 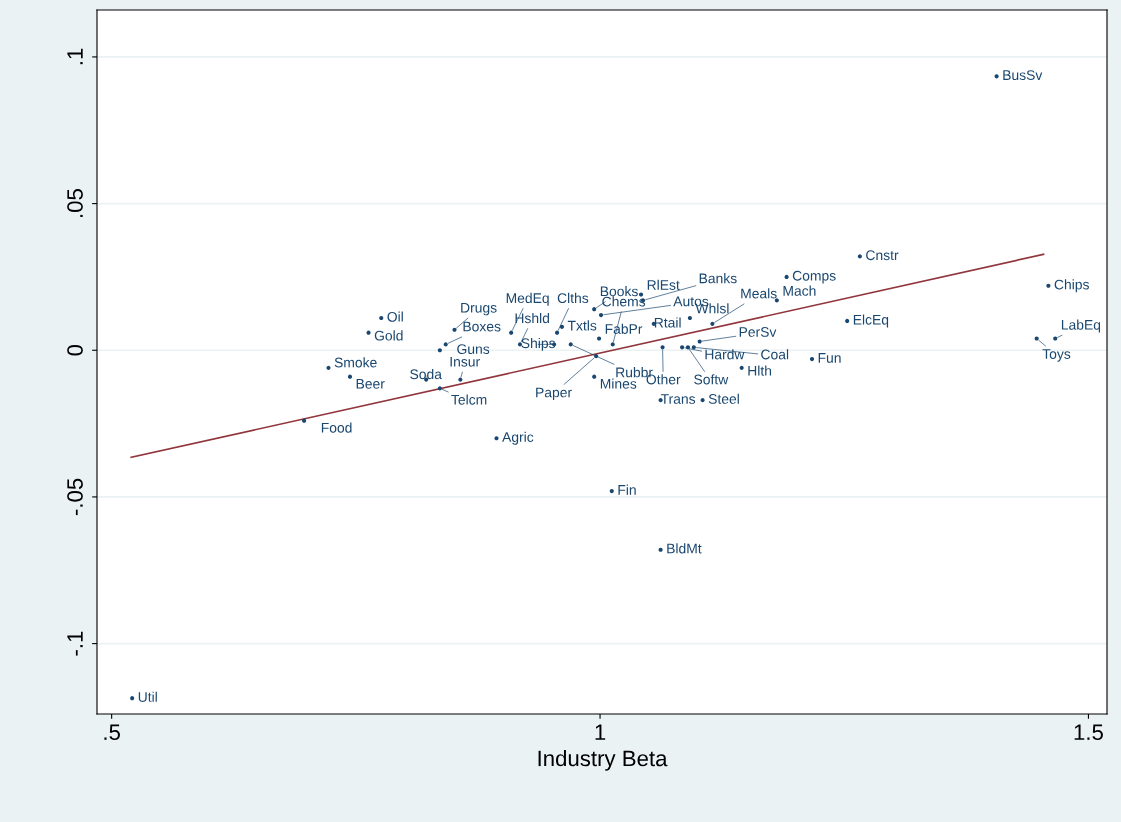 What do you see at coordinates (600, 732) in the screenshot?
I see `x-tick-label: 1` at bounding box center [600, 732].